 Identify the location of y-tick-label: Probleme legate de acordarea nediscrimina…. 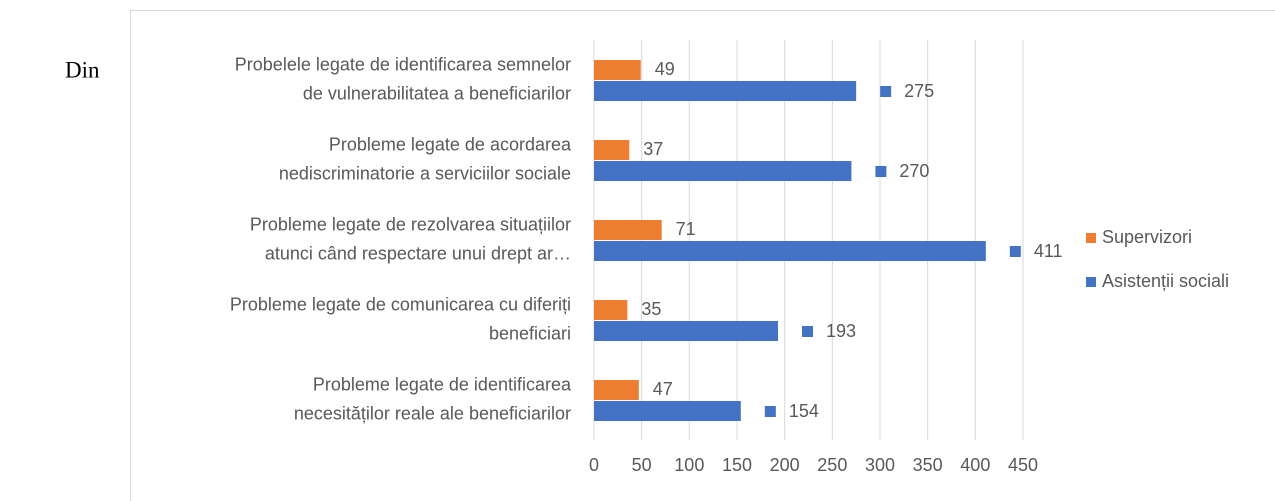
(425, 158).